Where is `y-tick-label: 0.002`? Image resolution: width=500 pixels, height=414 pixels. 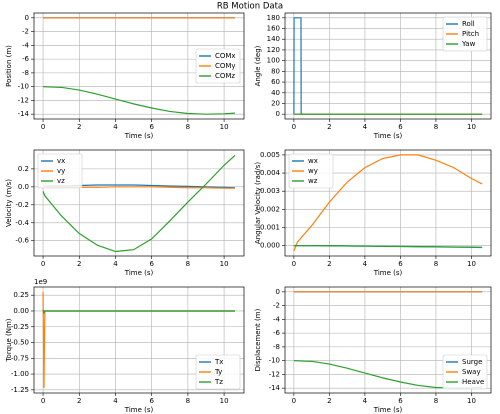 y-tick-label: 0.002 is located at coordinates (270, 209).